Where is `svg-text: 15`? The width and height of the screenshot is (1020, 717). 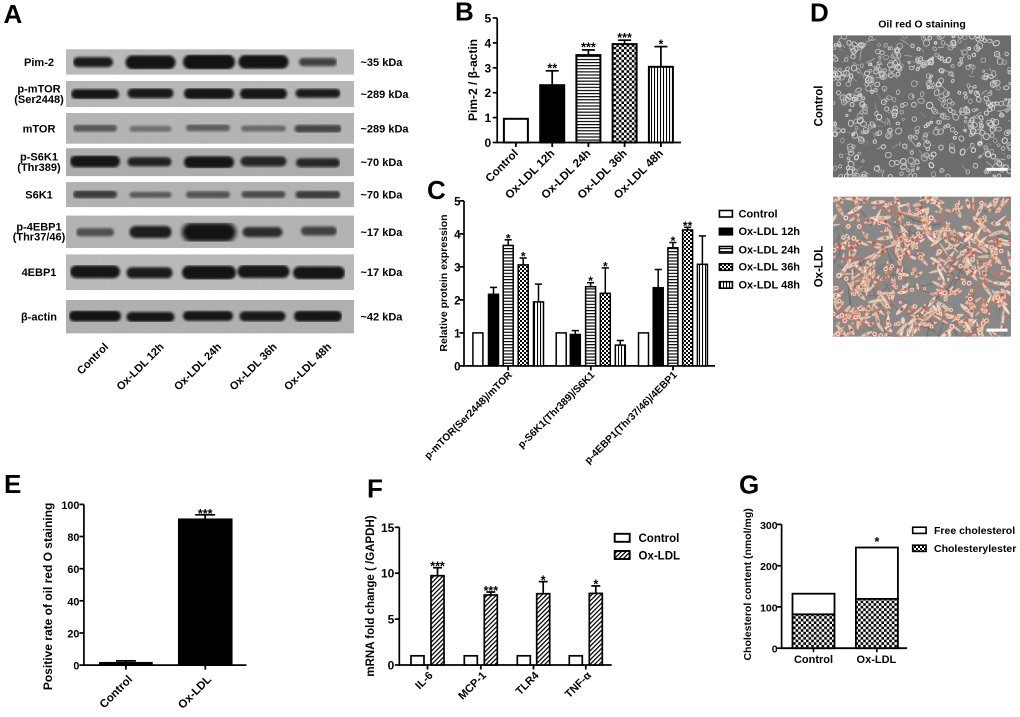
svg-text: 15 is located at coordinates (388, 528).